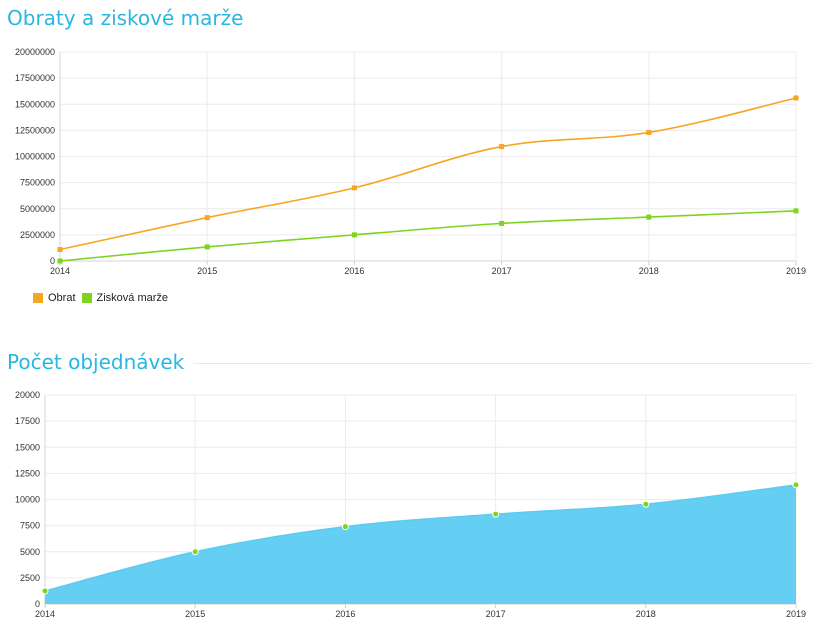  I want to click on orders-y-tick-label: 12500, so click(27, 473).